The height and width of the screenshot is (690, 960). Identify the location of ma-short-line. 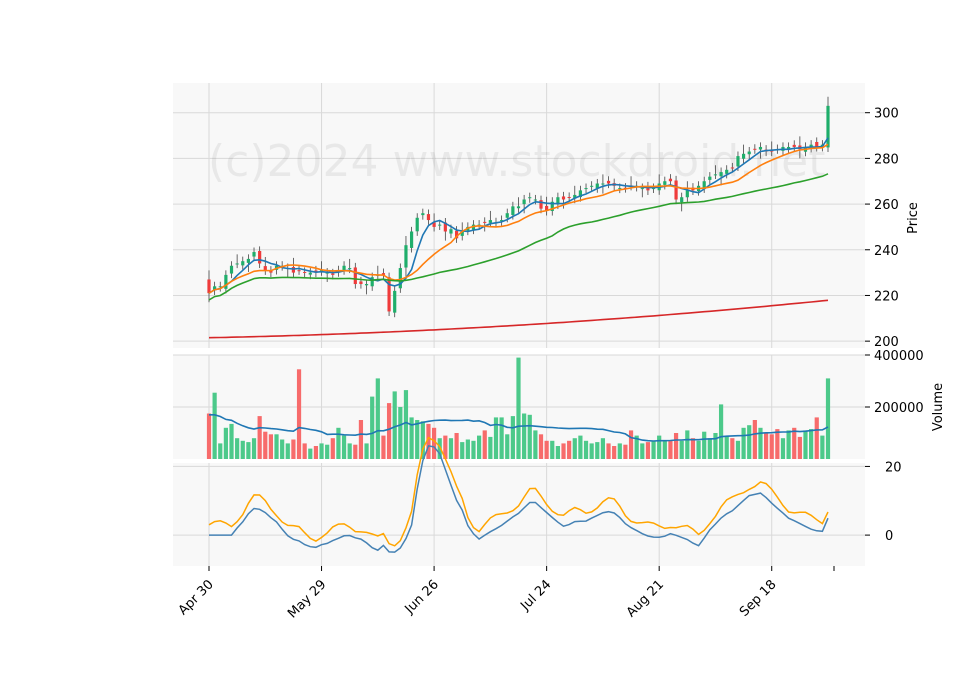
(518, 215).